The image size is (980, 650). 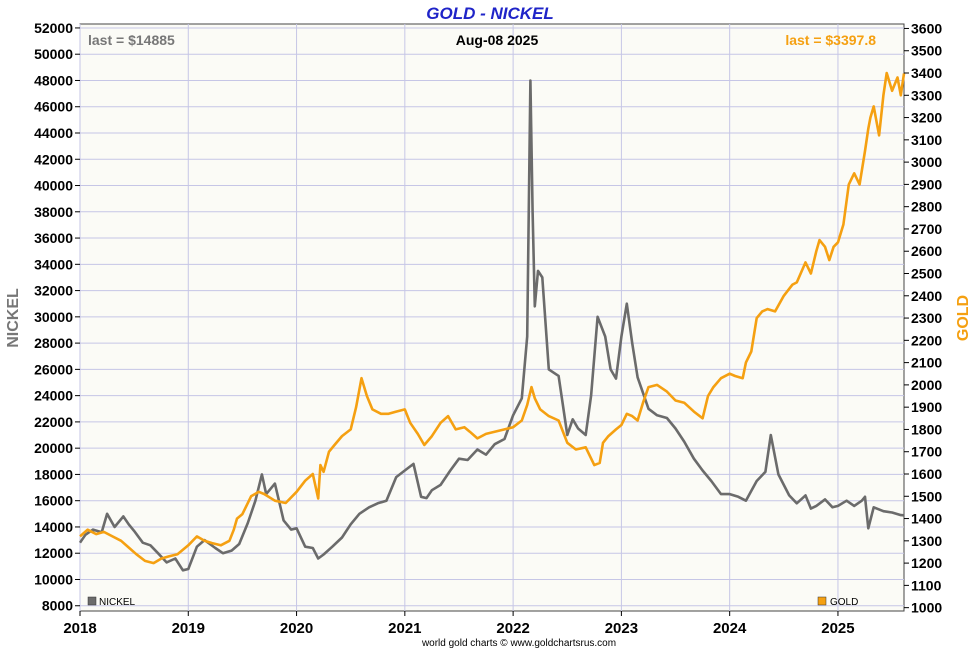 I want to click on left-tick-label: 40000, so click(x=53, y=186).